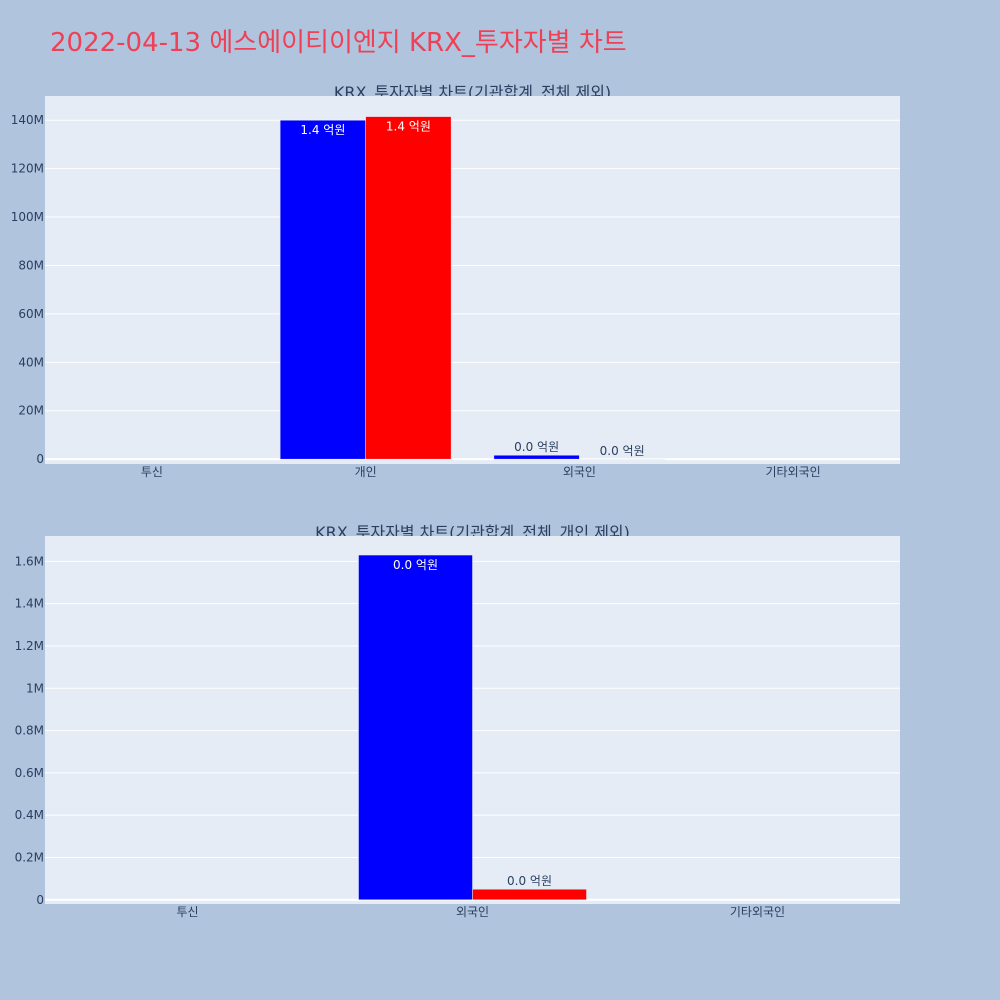 The height and width of the screenshot is (1000, 1000). What do you see at coordinates (35, 688) in the screenshot?
I see `y-tick-label: 1M` at bounding box center [35, 688].